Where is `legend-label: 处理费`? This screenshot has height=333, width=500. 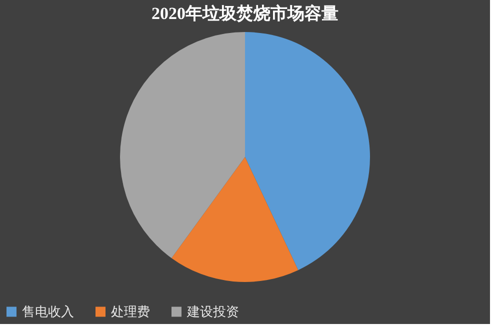 legend-label: 处理费 is located at coordinates (130, 311).